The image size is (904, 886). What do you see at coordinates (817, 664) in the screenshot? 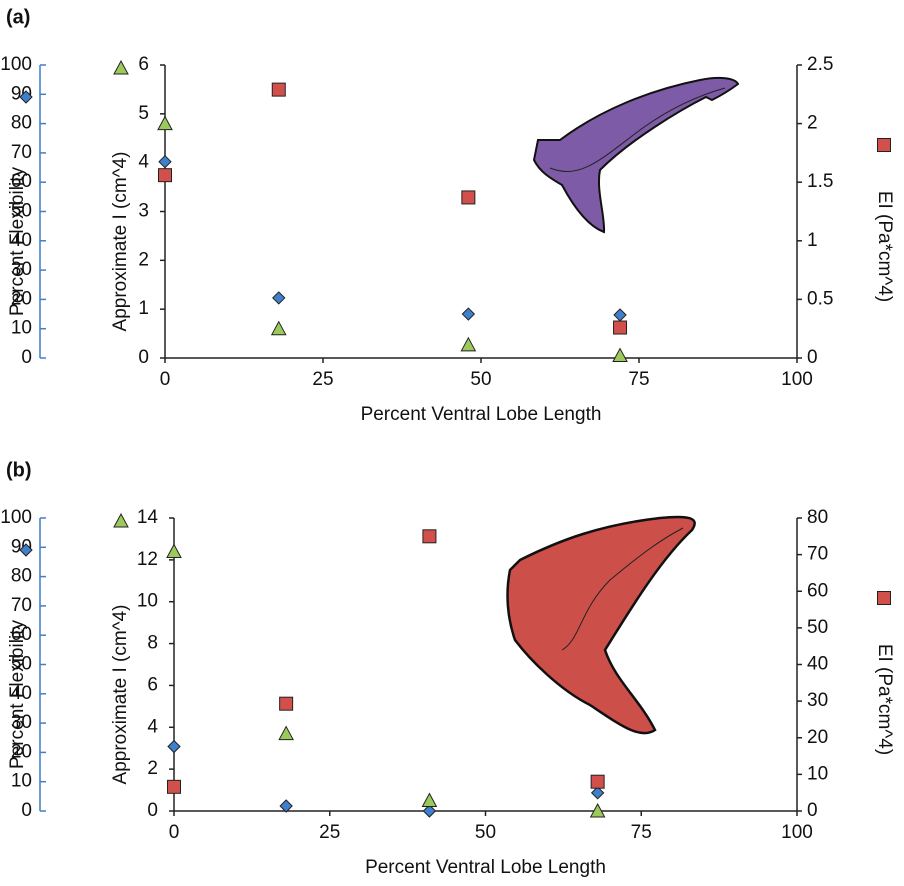
I see `y3-tick-label: 40` at bounding box center [817, 664].